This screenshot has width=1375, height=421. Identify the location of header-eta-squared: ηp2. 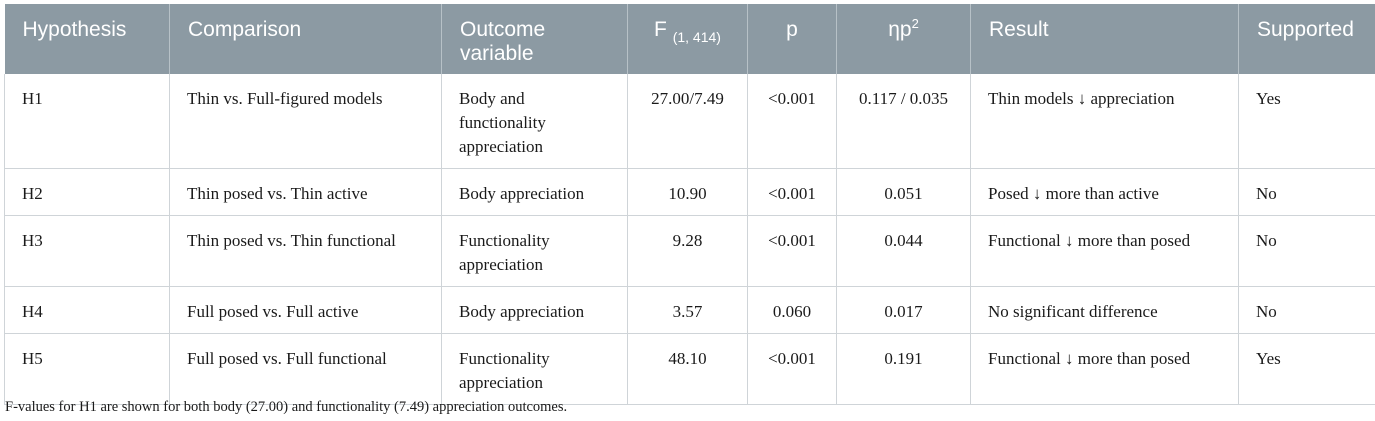
(903, 39).